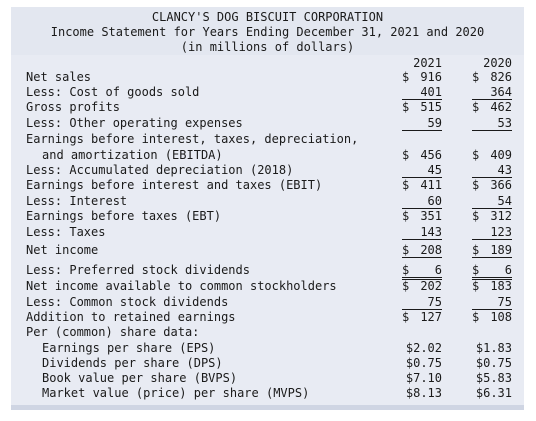 This screenshot has height=421, width=536. What do you see at coordinates (501, 155) in the screenshot?
I see `amount: 409` at bounding box center [501, 155].